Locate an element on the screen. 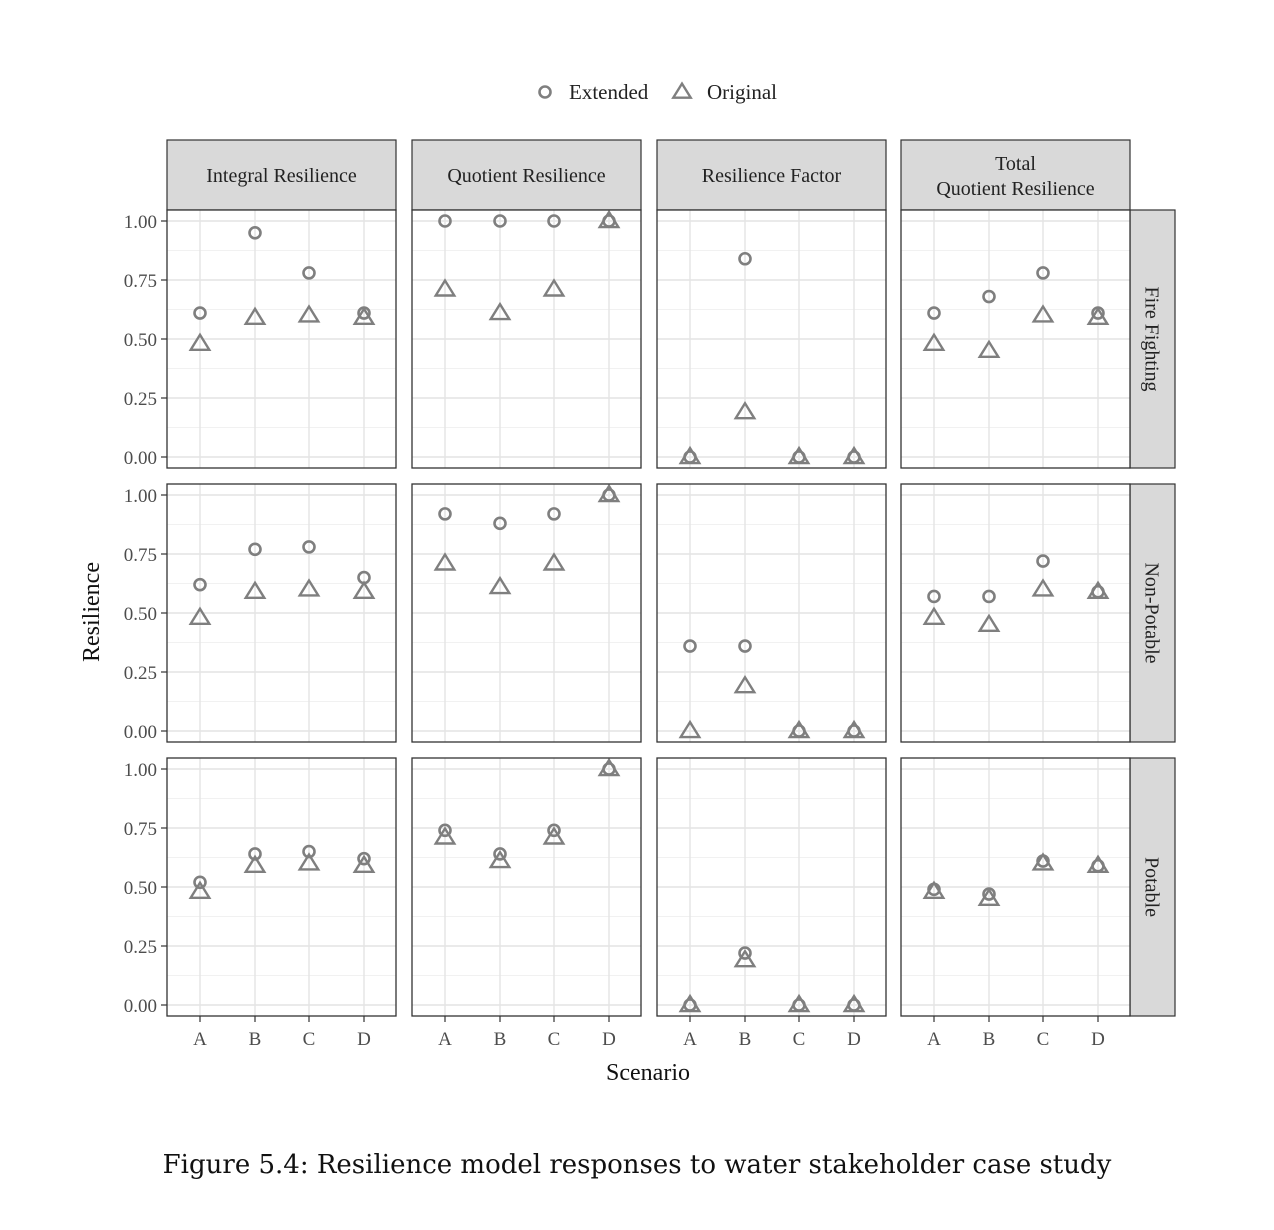 The width and height of the screenshot is (1274, 1230). column-strip-box is located at coordinates (526, 175).